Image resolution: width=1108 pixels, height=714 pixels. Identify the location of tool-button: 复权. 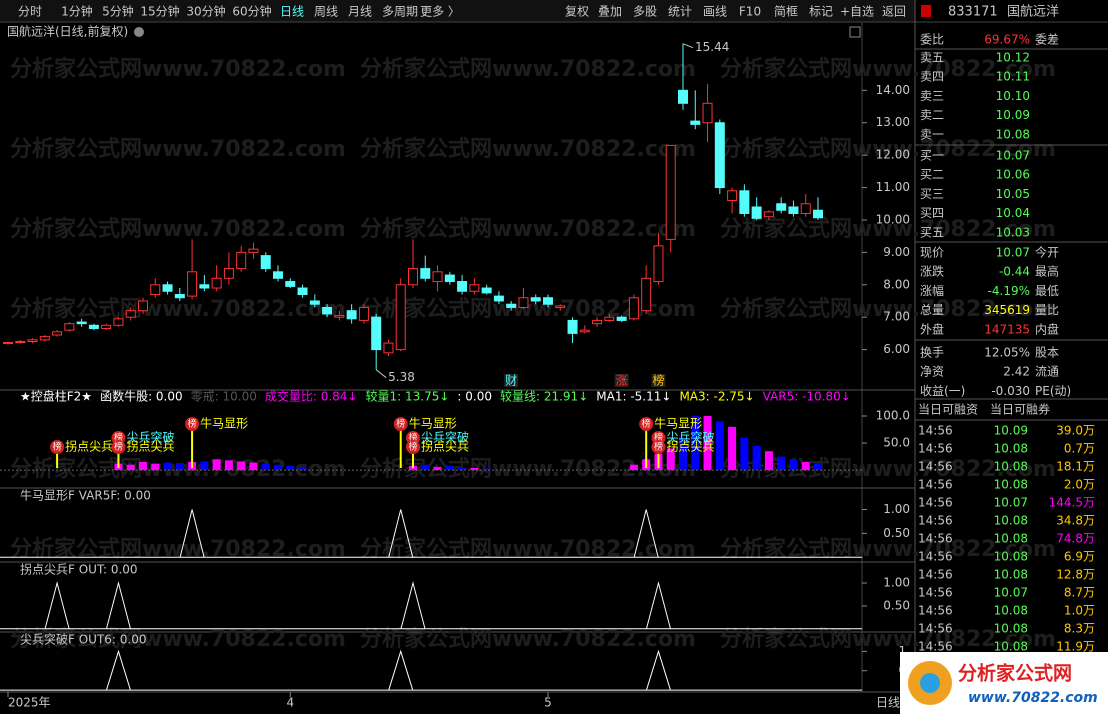
(577, 12).